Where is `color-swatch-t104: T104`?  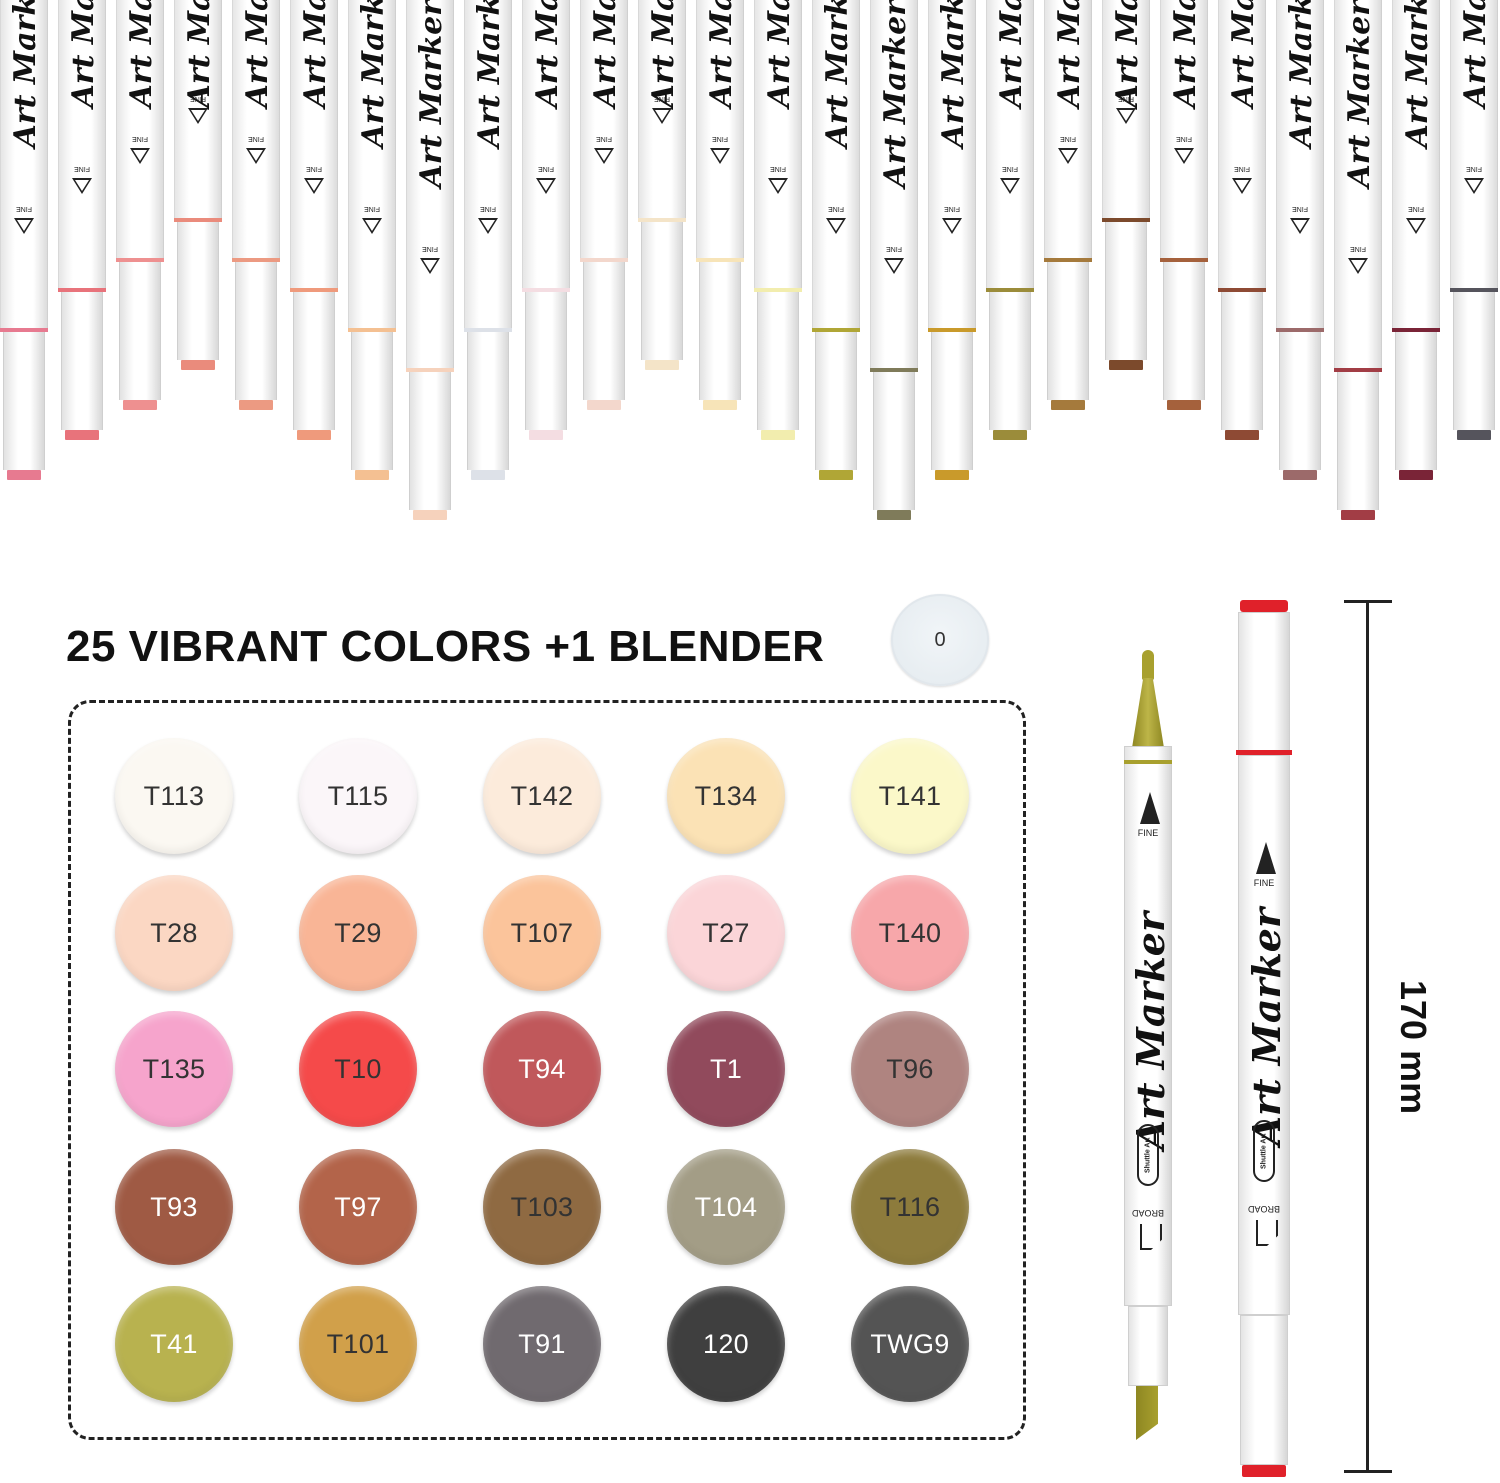 color-swatch-t104: T104 is located at coordinates (726, 1207).